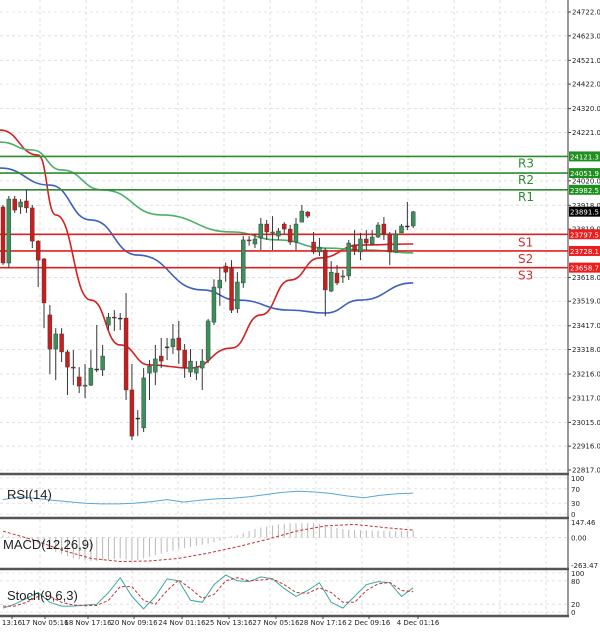  I want to click on time-tick-label: 25 Nov 13:16, so click(229, 623).